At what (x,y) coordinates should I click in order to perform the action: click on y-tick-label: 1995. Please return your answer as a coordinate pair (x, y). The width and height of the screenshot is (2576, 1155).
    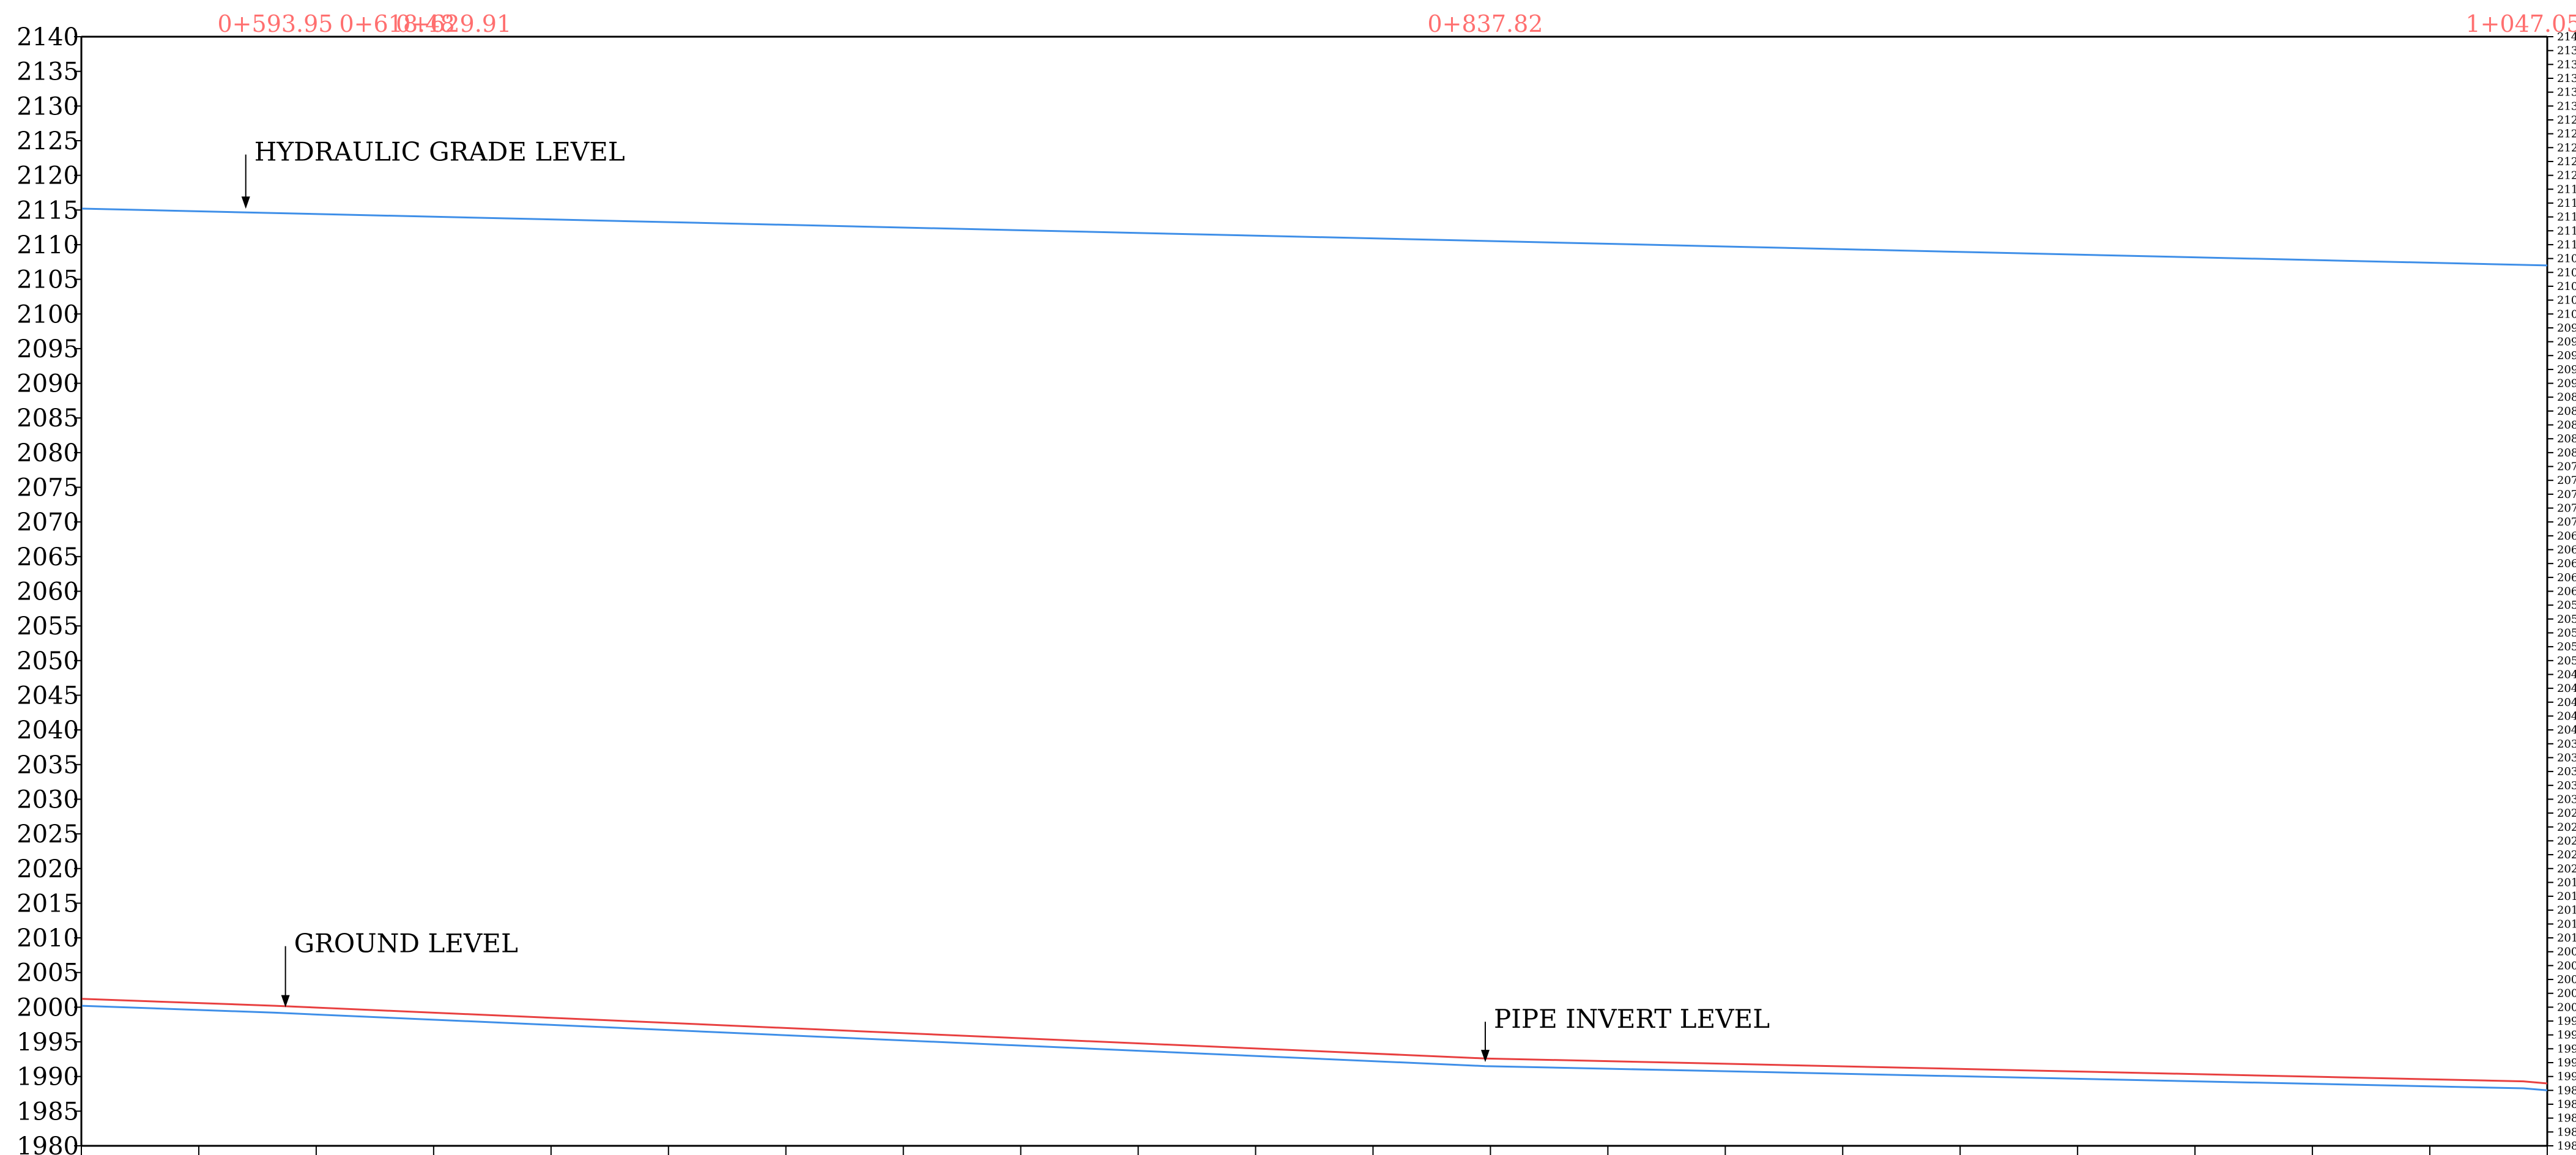
    Looking at the image, I should click on (48, 1042).